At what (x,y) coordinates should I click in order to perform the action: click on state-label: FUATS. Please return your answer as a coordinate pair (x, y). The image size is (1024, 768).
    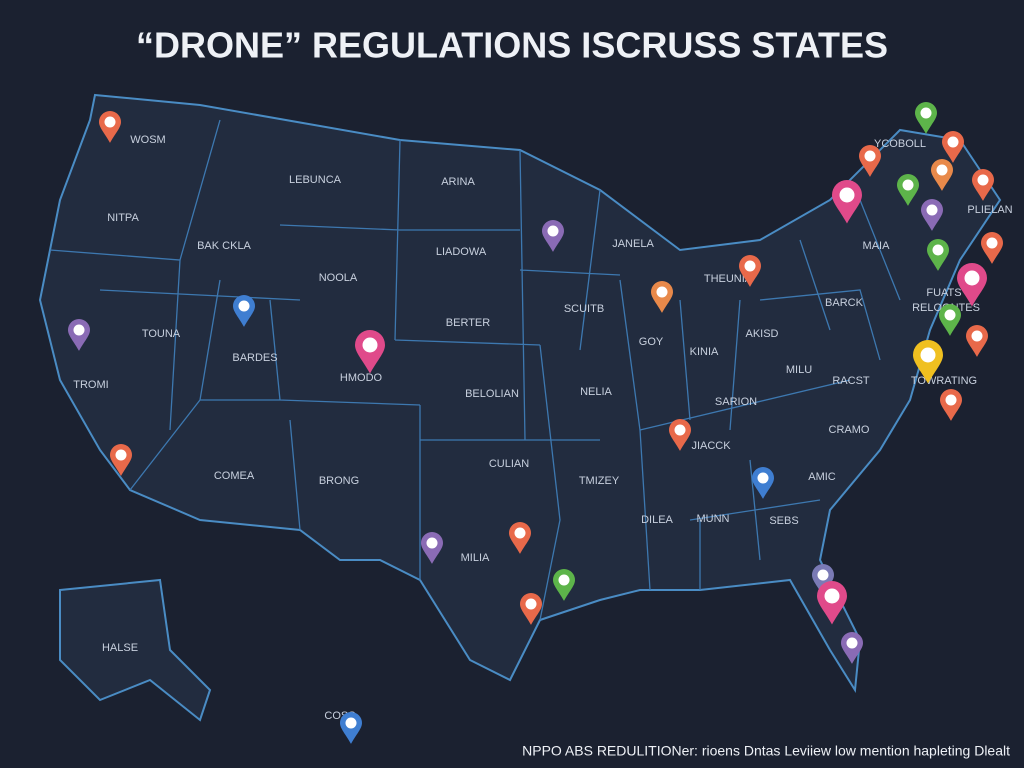
    Looking at the image, I should click on (943, 293).